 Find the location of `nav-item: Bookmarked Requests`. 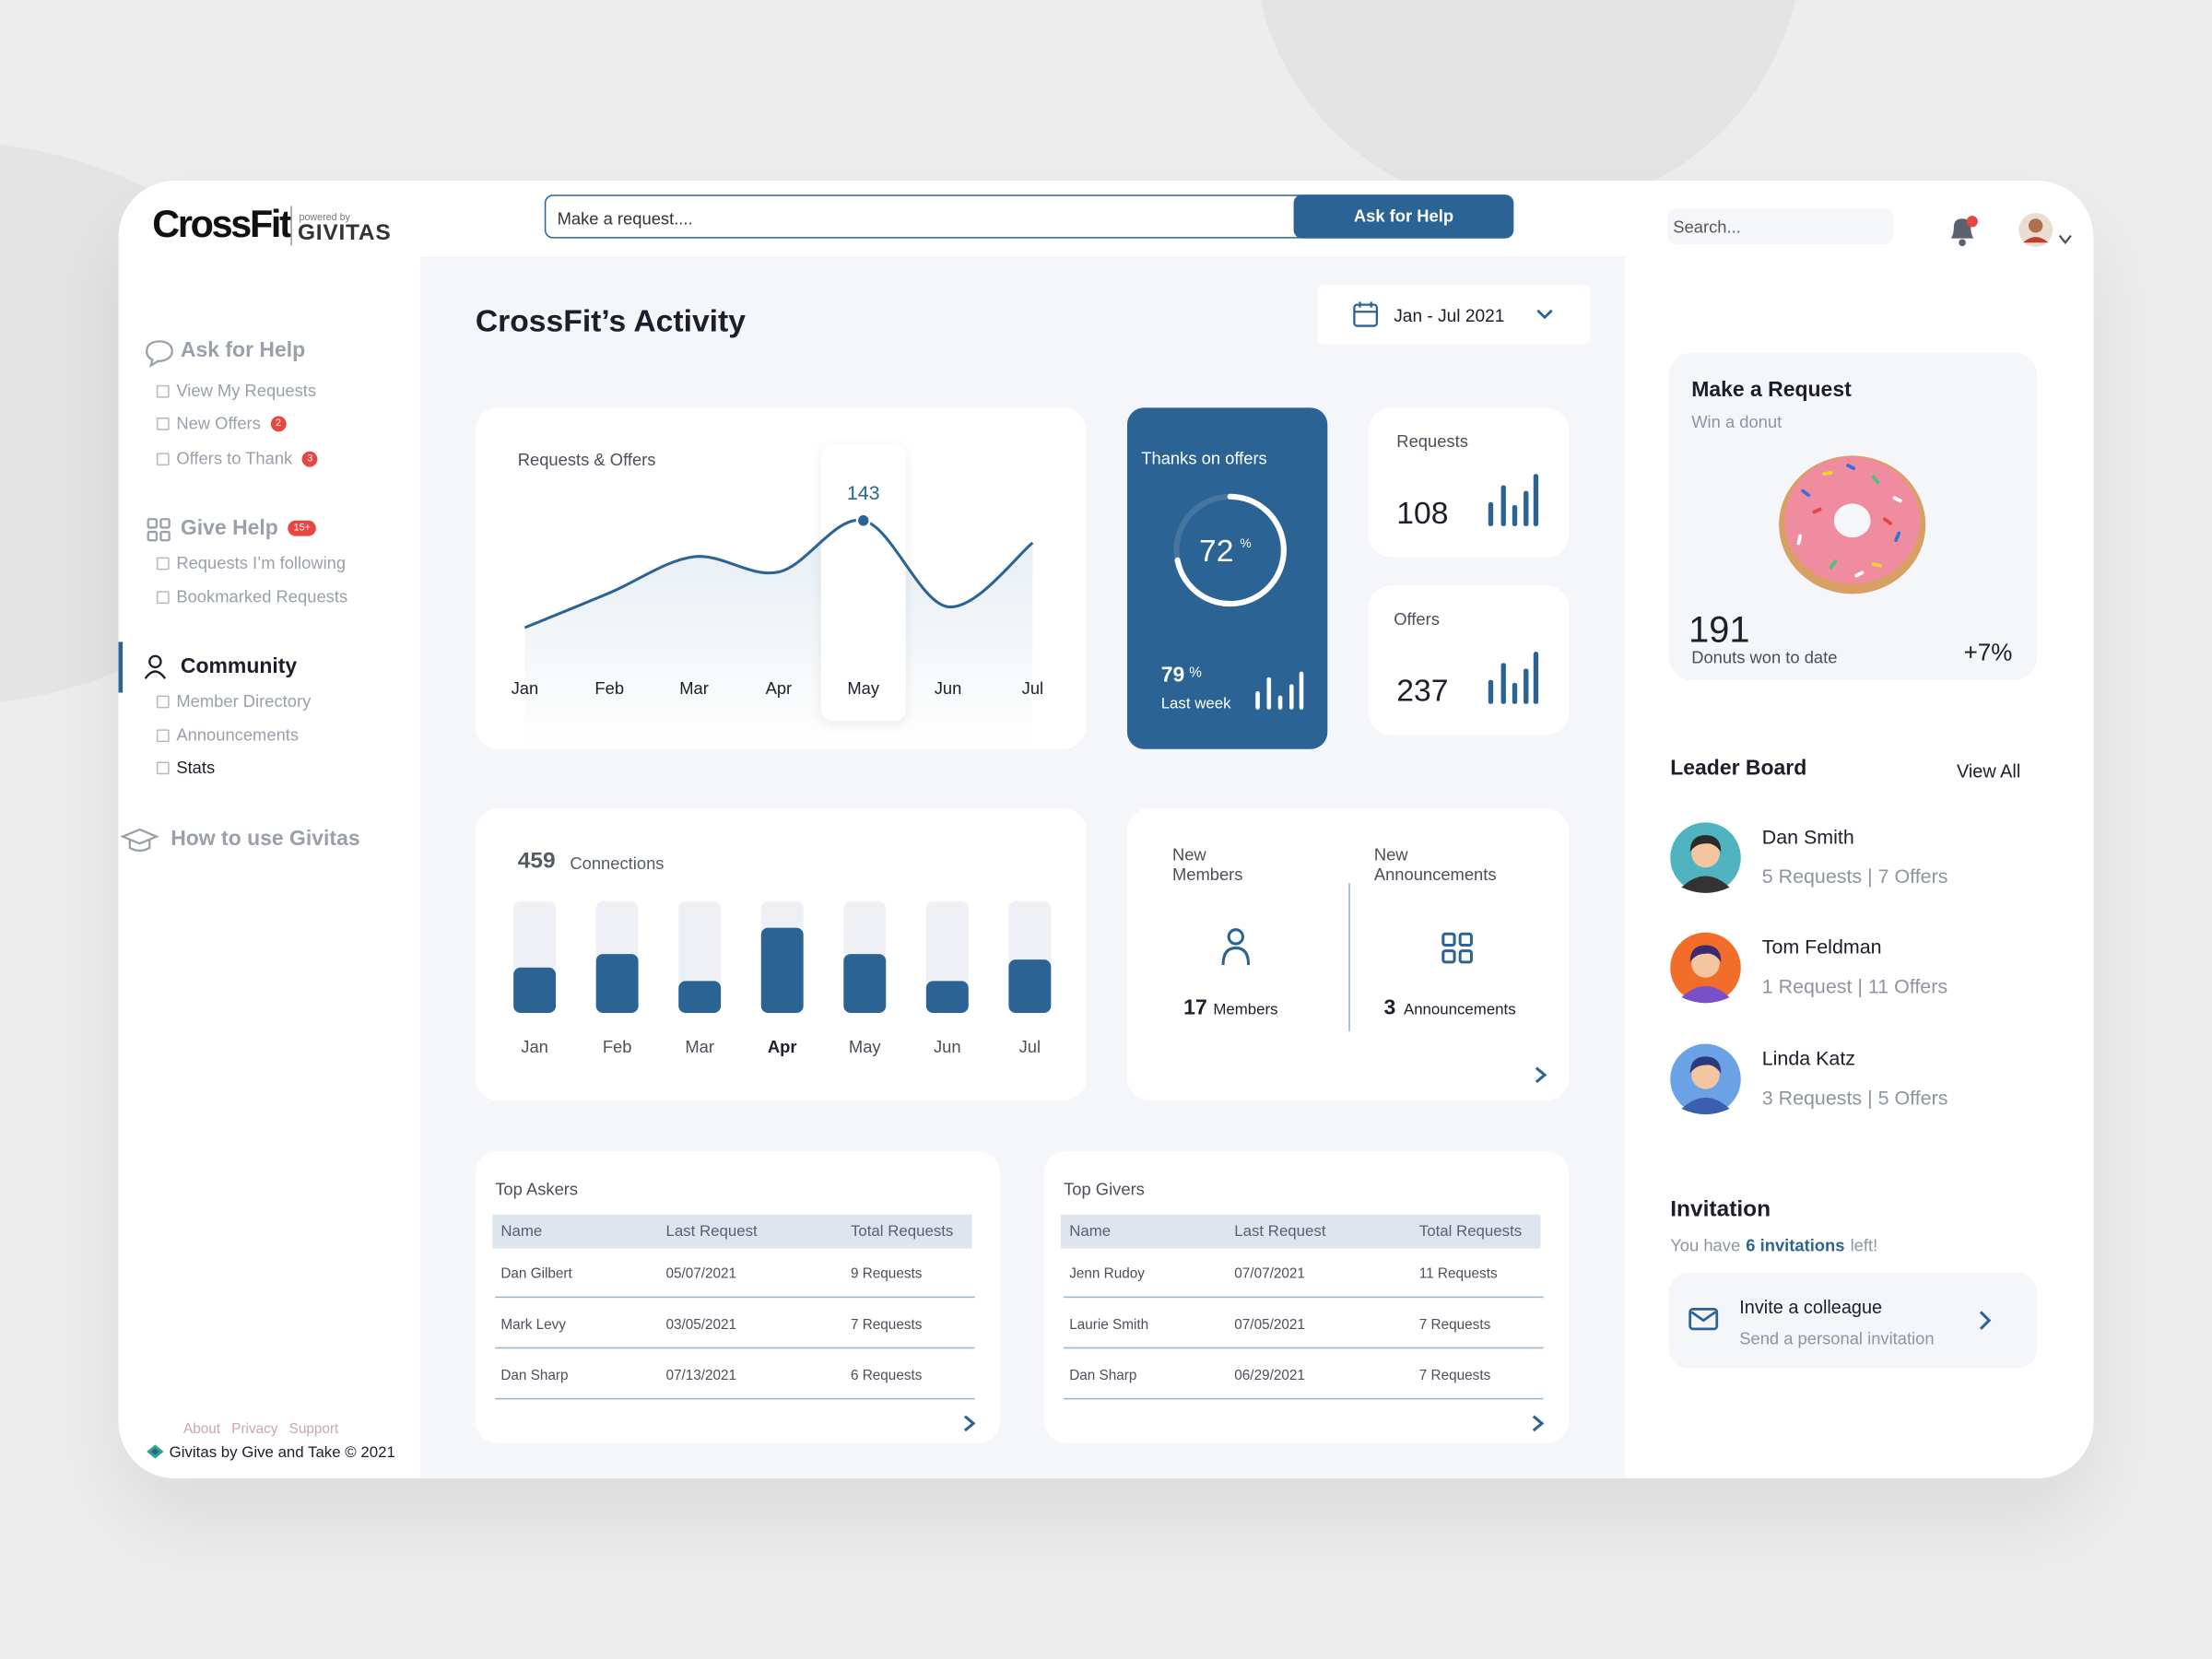

nav-item: Bookmarked Requests is located at coordinates (251, 597).